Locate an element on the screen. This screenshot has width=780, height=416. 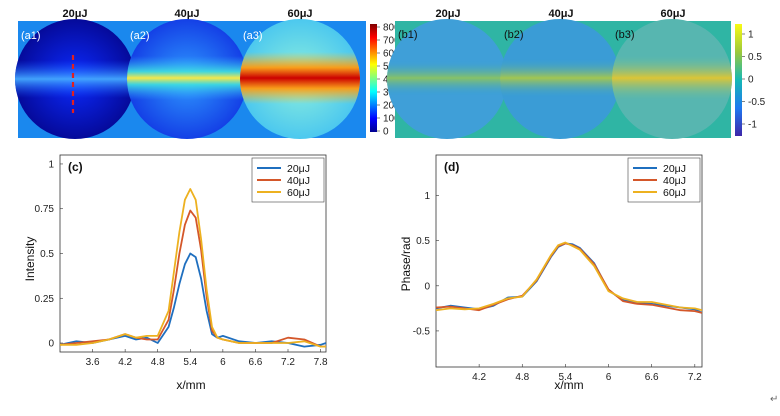
title-a1: 20μJ is located at coordinates (74, 14).